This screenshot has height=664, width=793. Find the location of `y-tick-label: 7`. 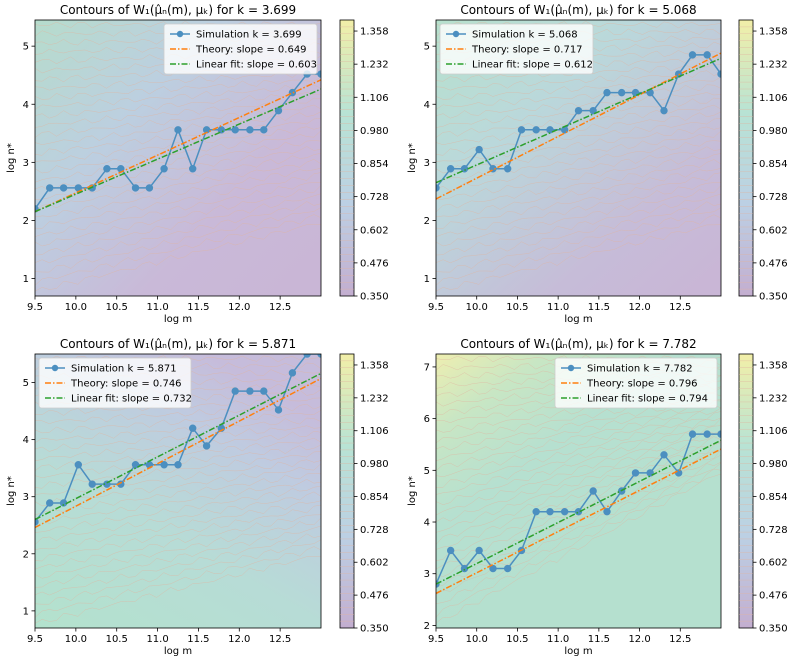

y-tick-label: 7 is located at coordinates (427, 367).